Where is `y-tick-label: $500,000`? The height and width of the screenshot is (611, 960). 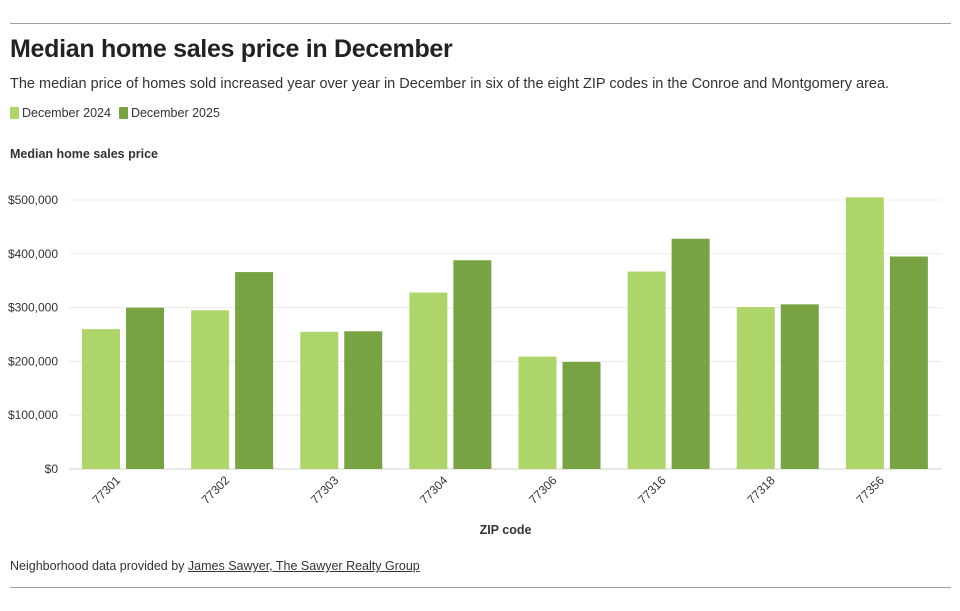 y-tick-label: $500,000 is located at coordinates (33, 200).